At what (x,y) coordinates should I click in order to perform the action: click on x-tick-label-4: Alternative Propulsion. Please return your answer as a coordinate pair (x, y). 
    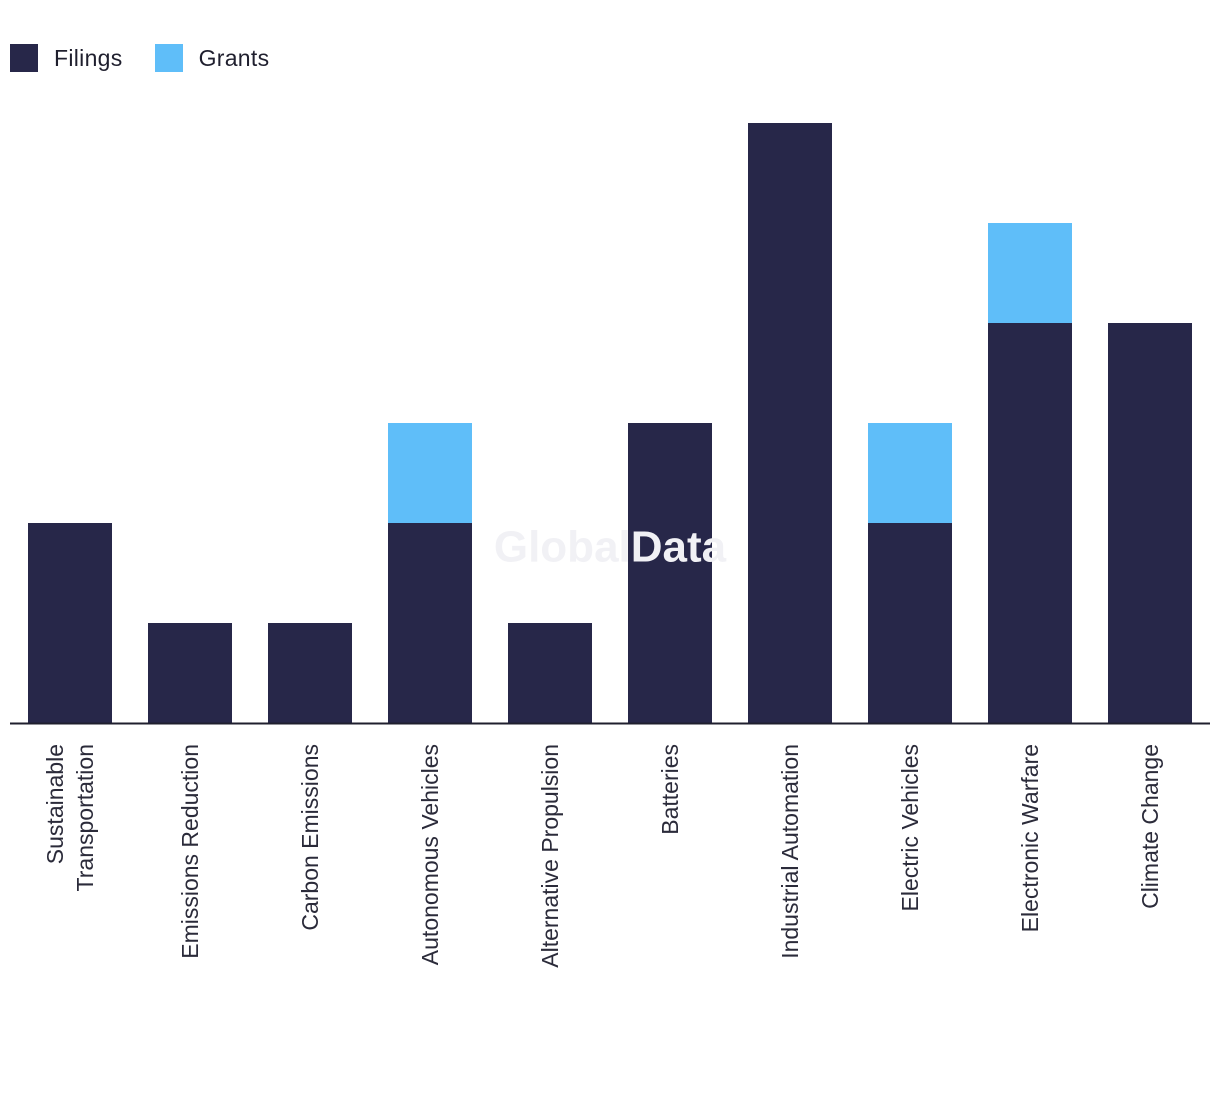
    Looking at the image, I should click on (550, 856).